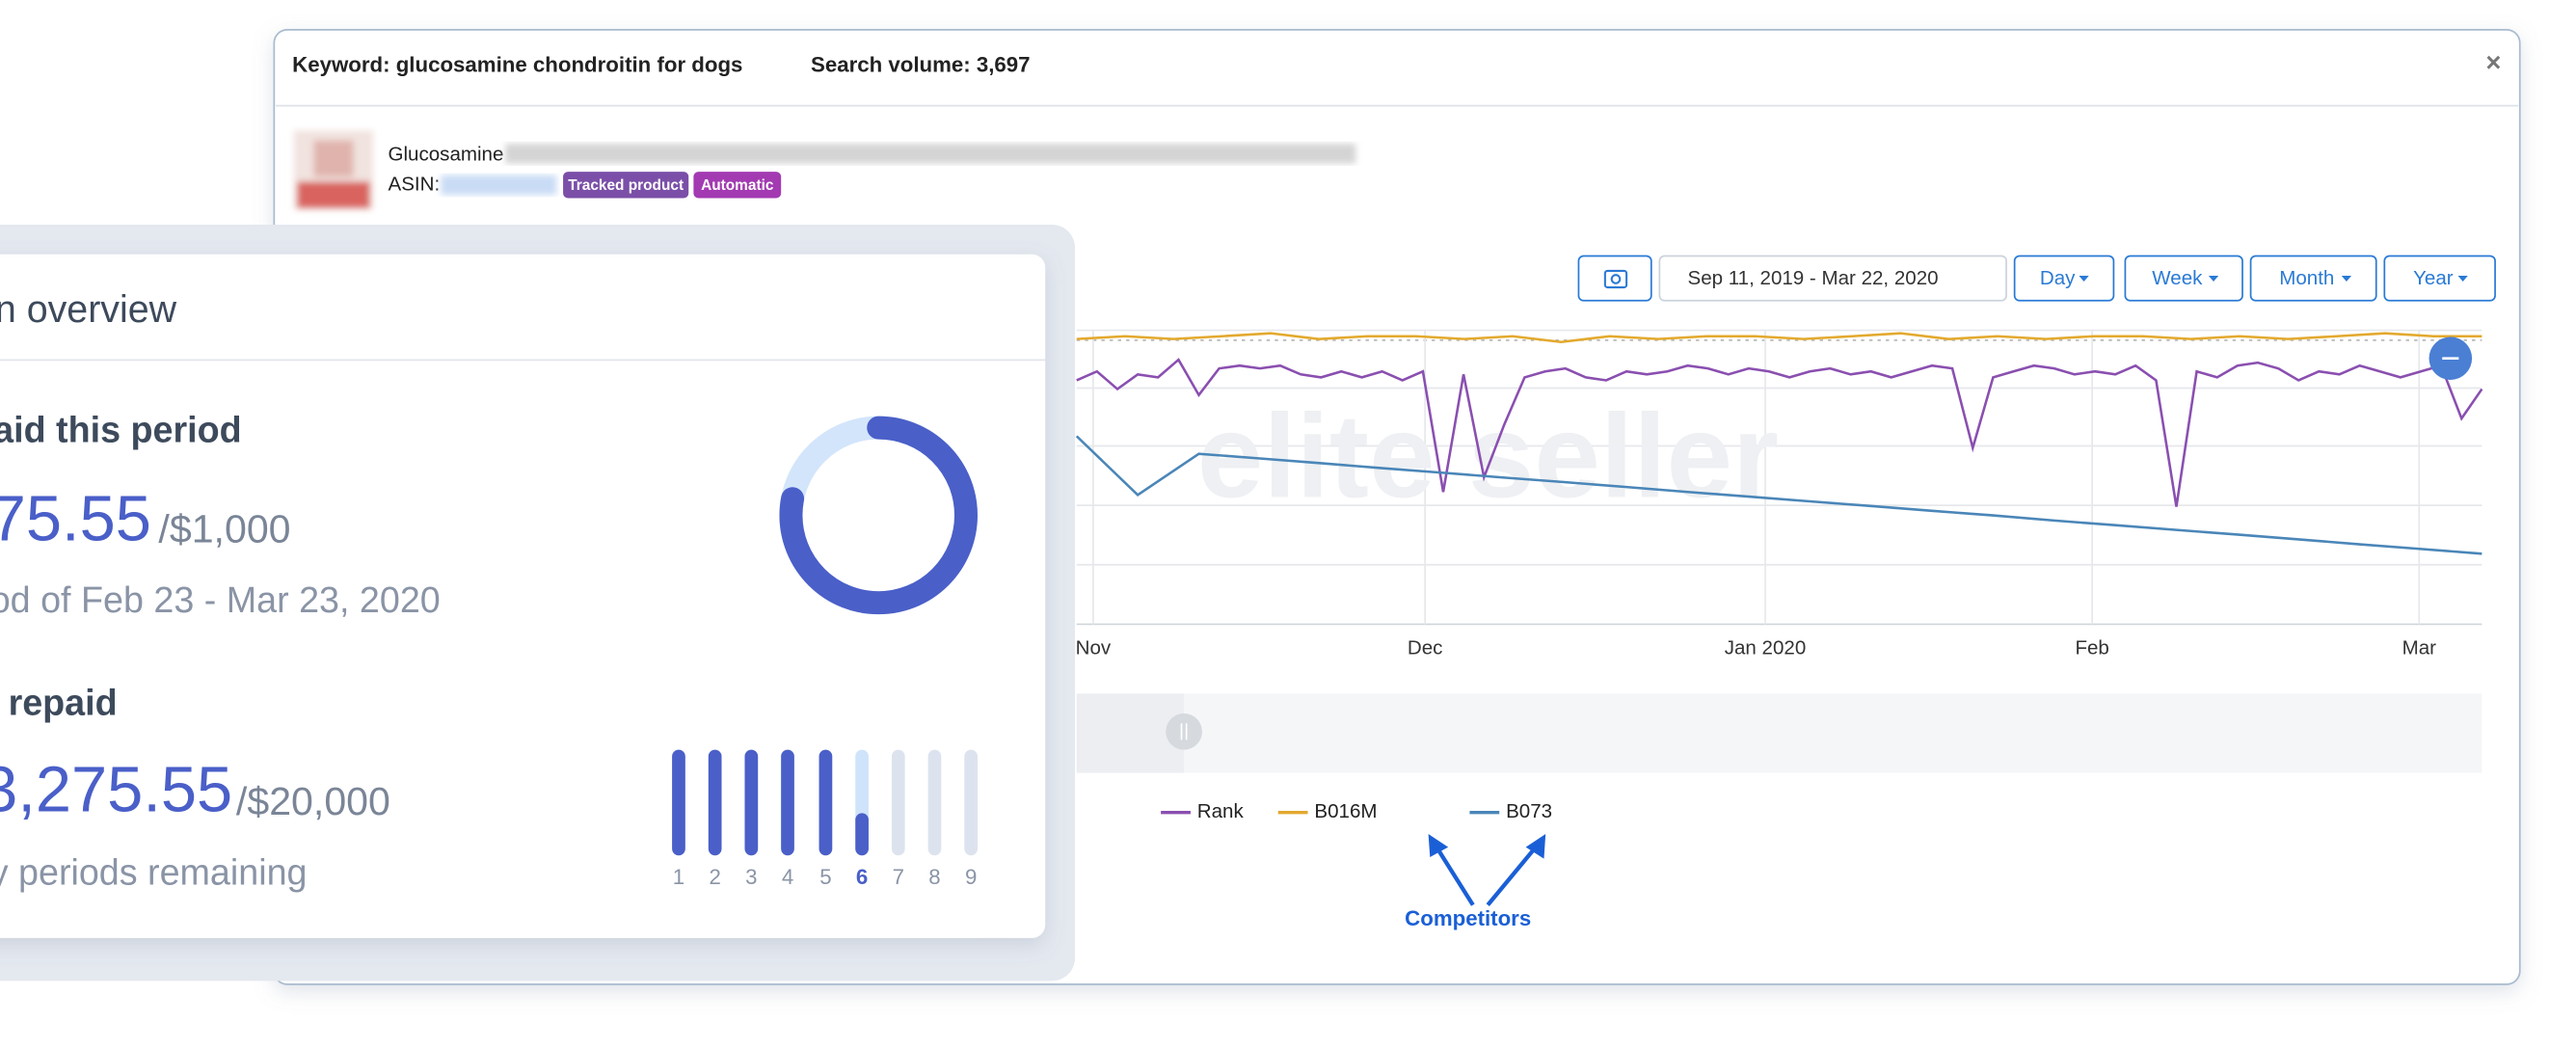  What do you see at coordinates (971, 877) in the screenshot?
I see `period-label: 9` at bounding box center [971, 877].